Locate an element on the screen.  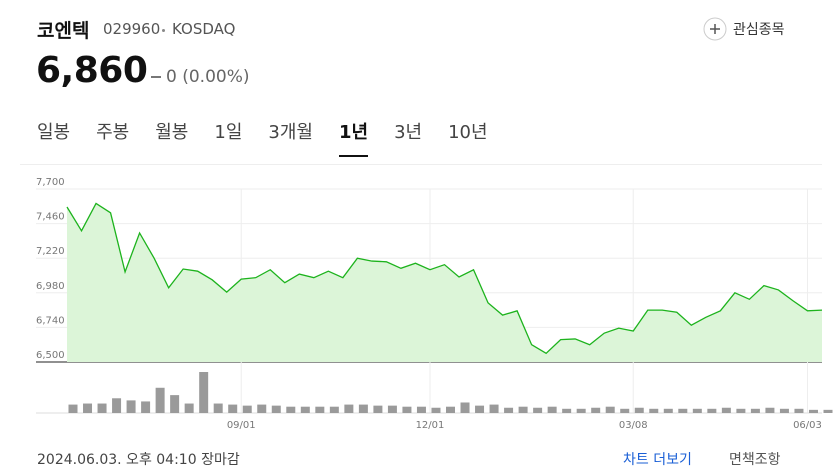
x-tick-label: 09/01 is located at coordinates (241, 425).